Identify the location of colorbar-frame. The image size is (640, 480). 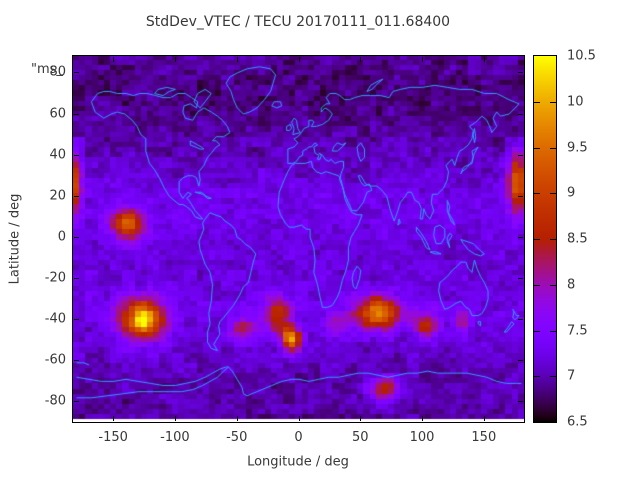
(545, 239).